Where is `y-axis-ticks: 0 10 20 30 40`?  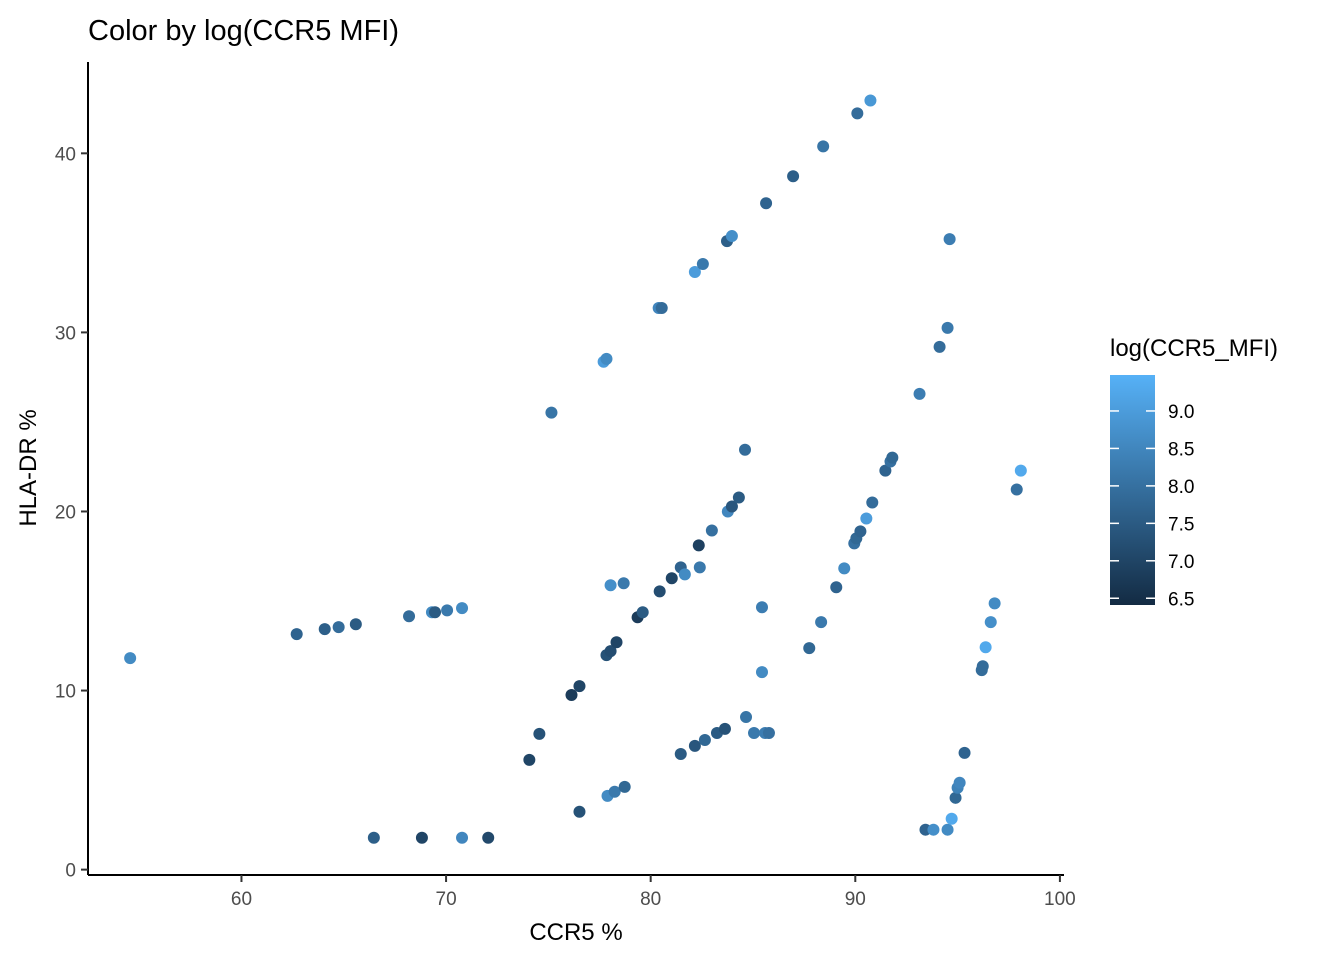
y-axis-ticks: 0 10 20 30 40 is located at coordinates (71, 513).